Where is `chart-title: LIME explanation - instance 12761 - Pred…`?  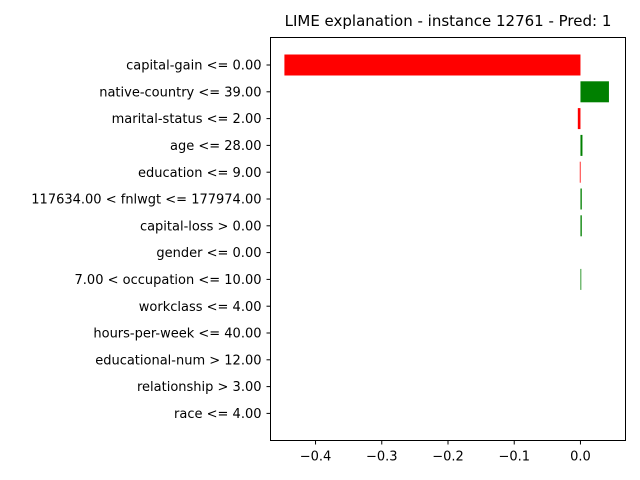 chart-title: LIME explanation - instance 12761 - Pred… is located at coordinates (448, 21).